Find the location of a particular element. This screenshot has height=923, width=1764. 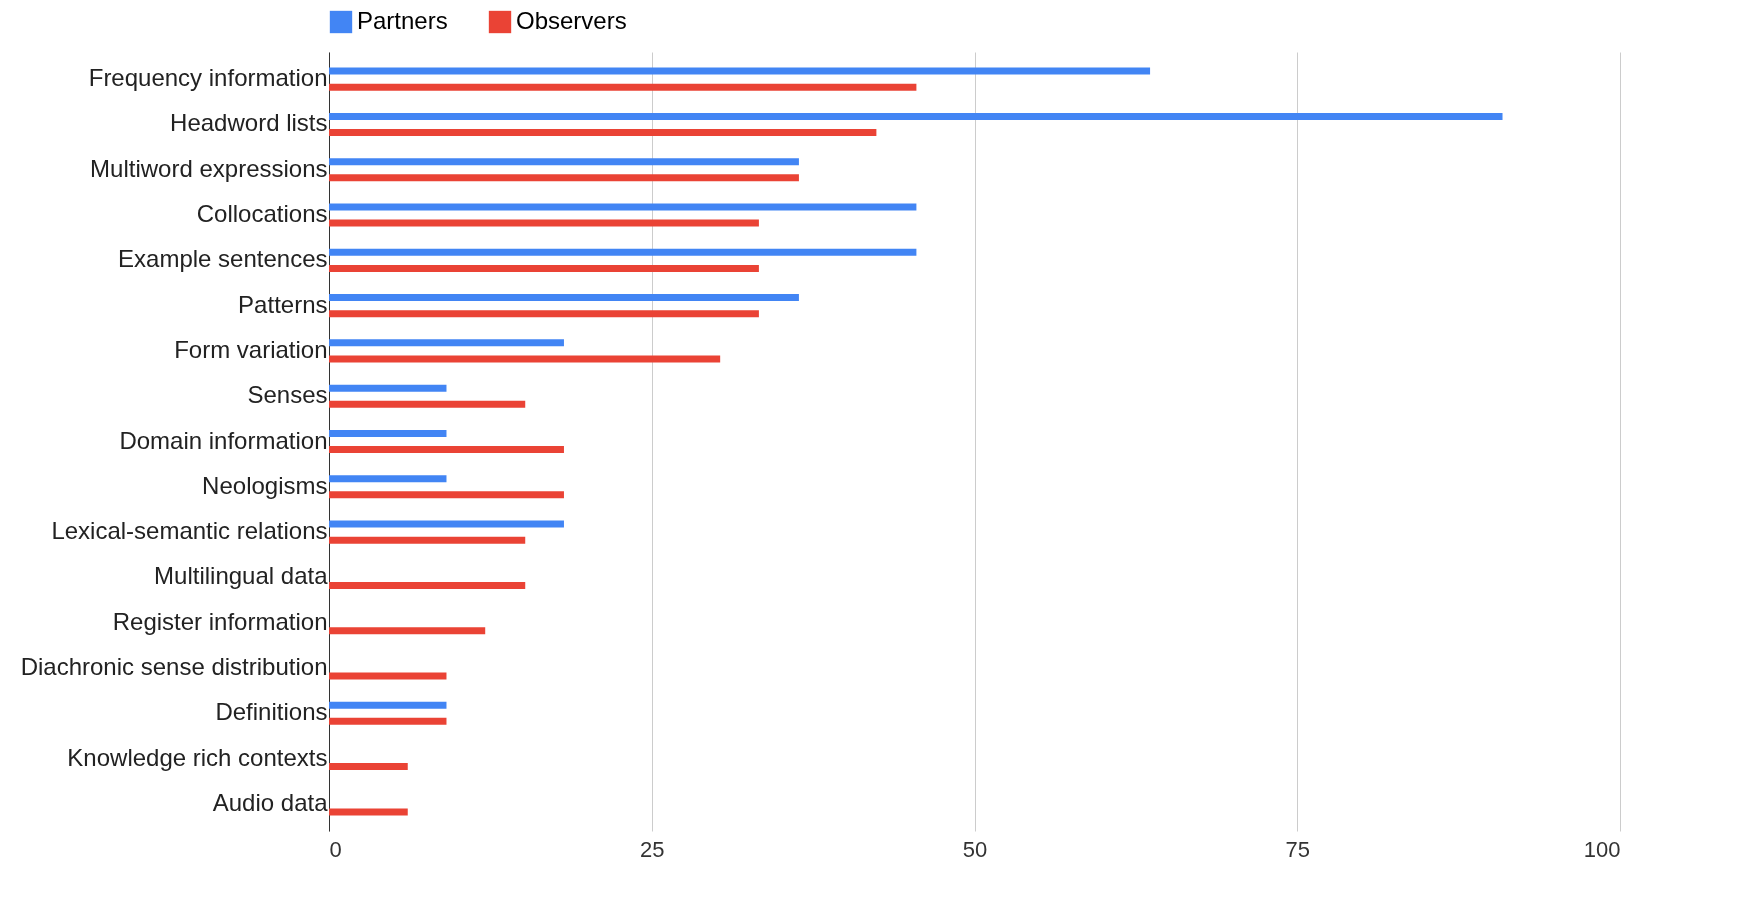

x-tick-label: 50 is located at coordinates (975, 849).